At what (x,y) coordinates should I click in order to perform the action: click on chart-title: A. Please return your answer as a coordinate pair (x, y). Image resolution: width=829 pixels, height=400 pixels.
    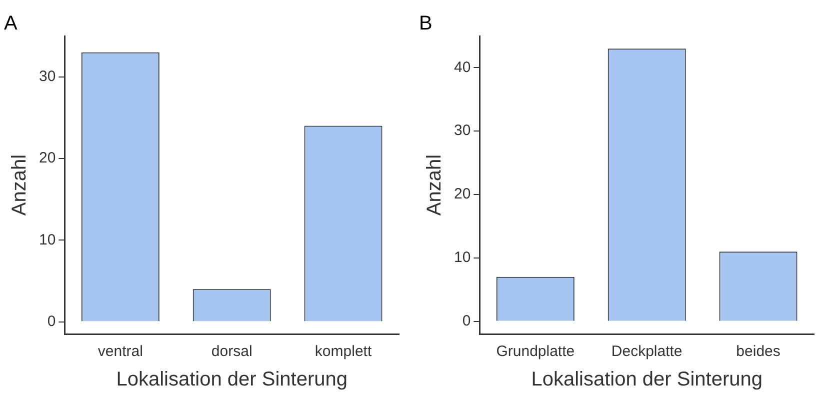
    Looking at the image, I should click on (11, 23).